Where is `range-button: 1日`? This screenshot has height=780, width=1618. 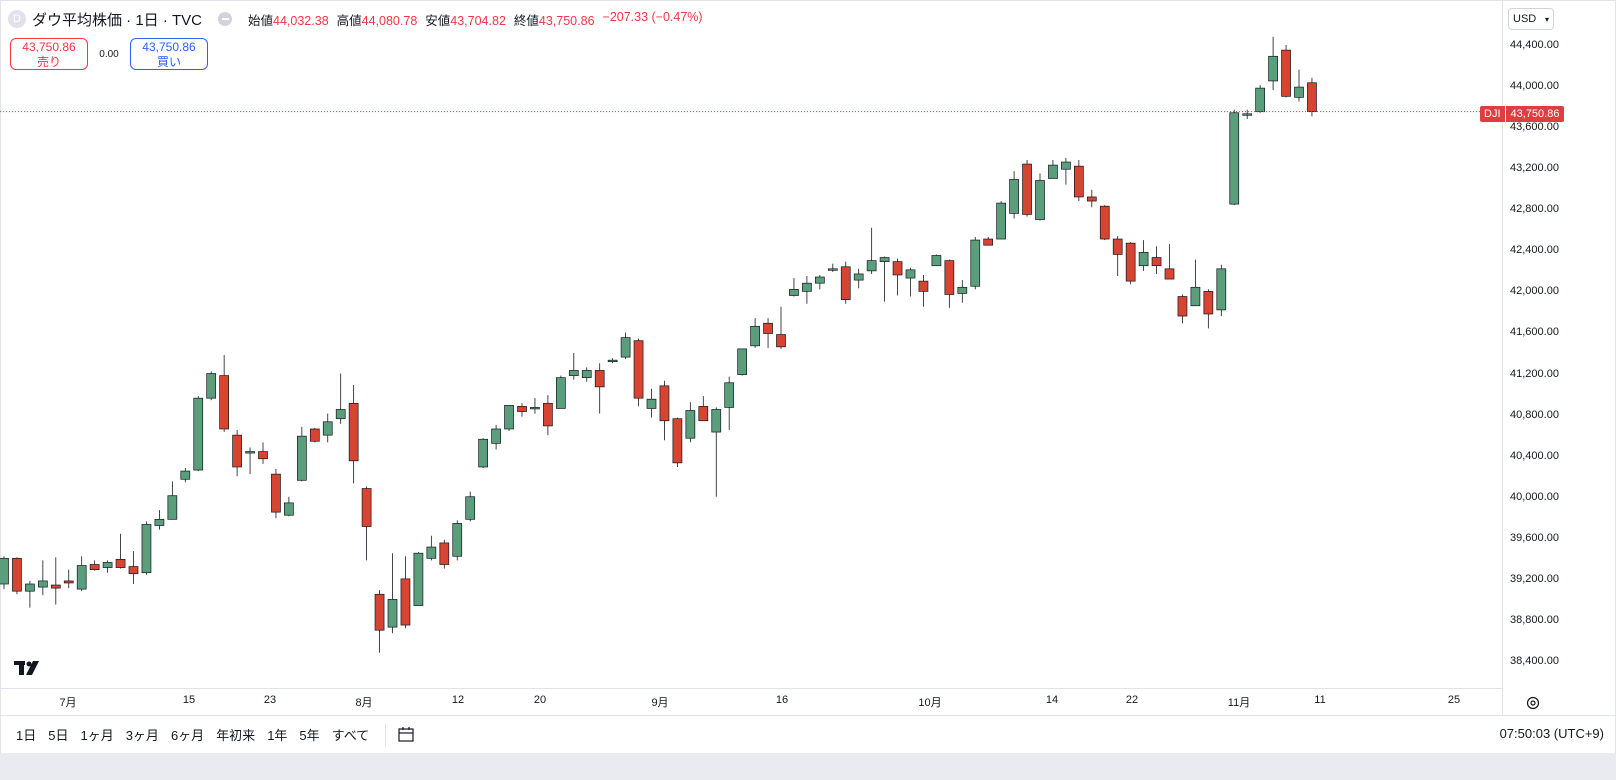
range-button: 1日 is located at coordinates (26, 735).